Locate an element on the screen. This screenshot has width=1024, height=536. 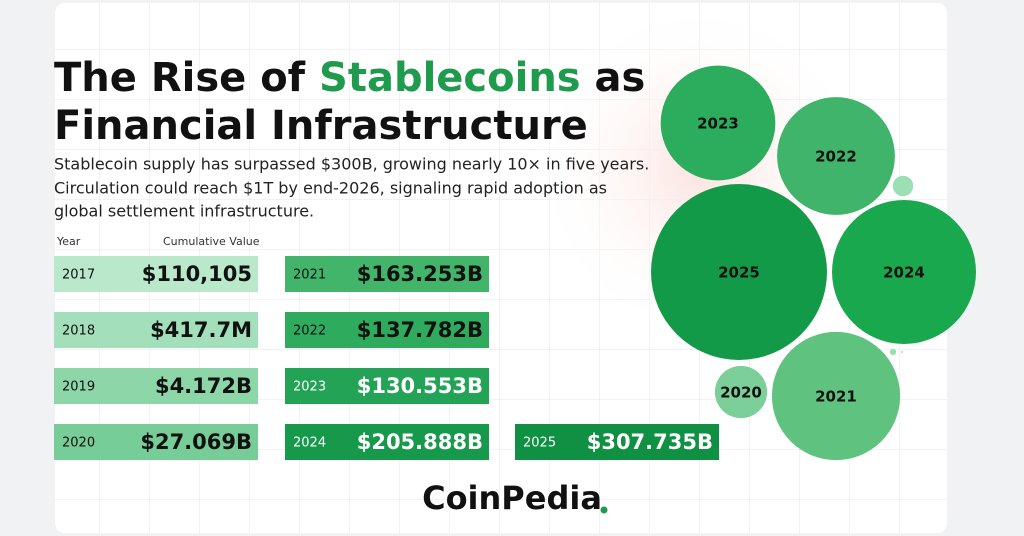
value-label: $130.553B is located at coordinates (420, 386).